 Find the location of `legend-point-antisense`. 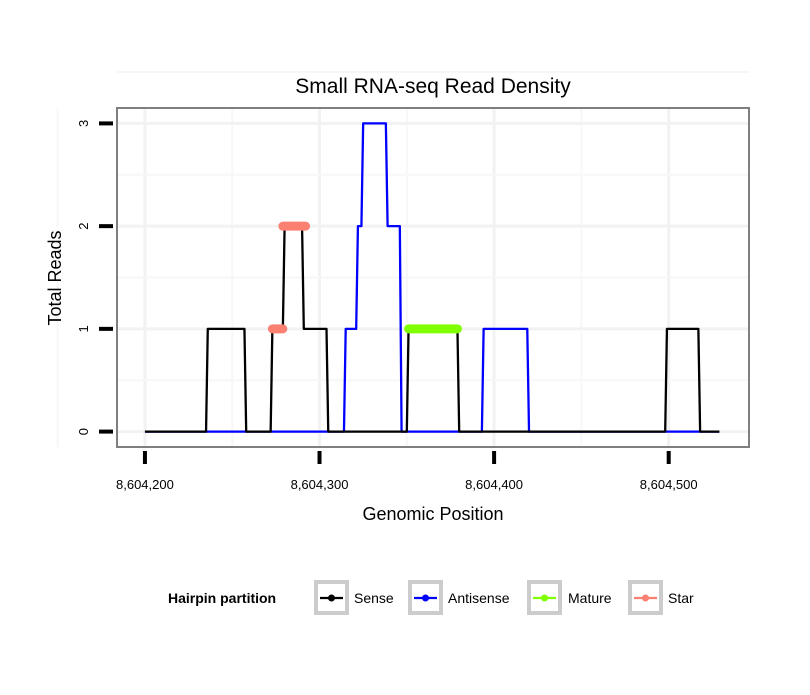

legend-point-antisense is located at coordinates (425, 598).